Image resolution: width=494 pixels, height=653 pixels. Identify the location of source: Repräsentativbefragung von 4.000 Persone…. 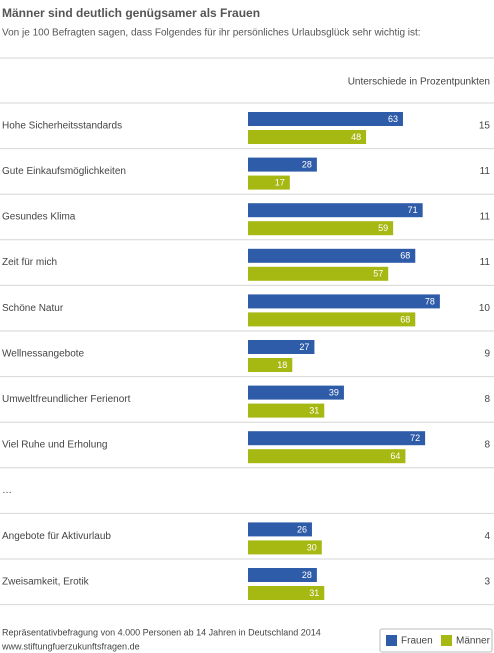
(161, 632).